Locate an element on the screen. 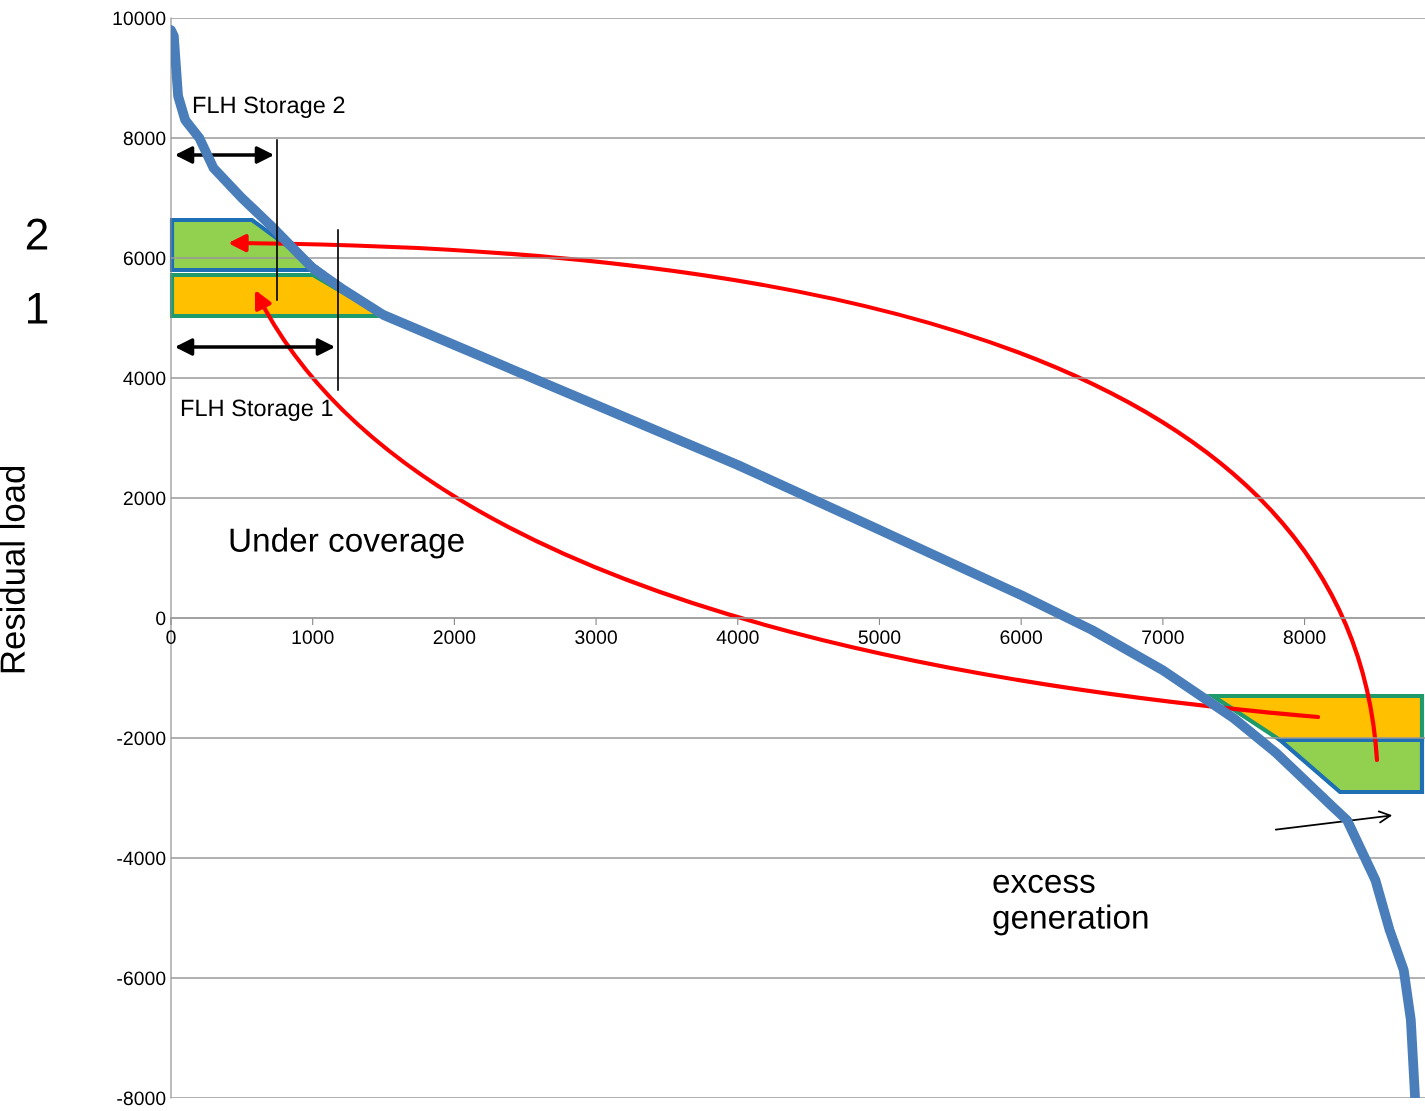 This screenshot has width=1425, height=1111. x-tick-label: 3000 is located at coordinates (596, 637).